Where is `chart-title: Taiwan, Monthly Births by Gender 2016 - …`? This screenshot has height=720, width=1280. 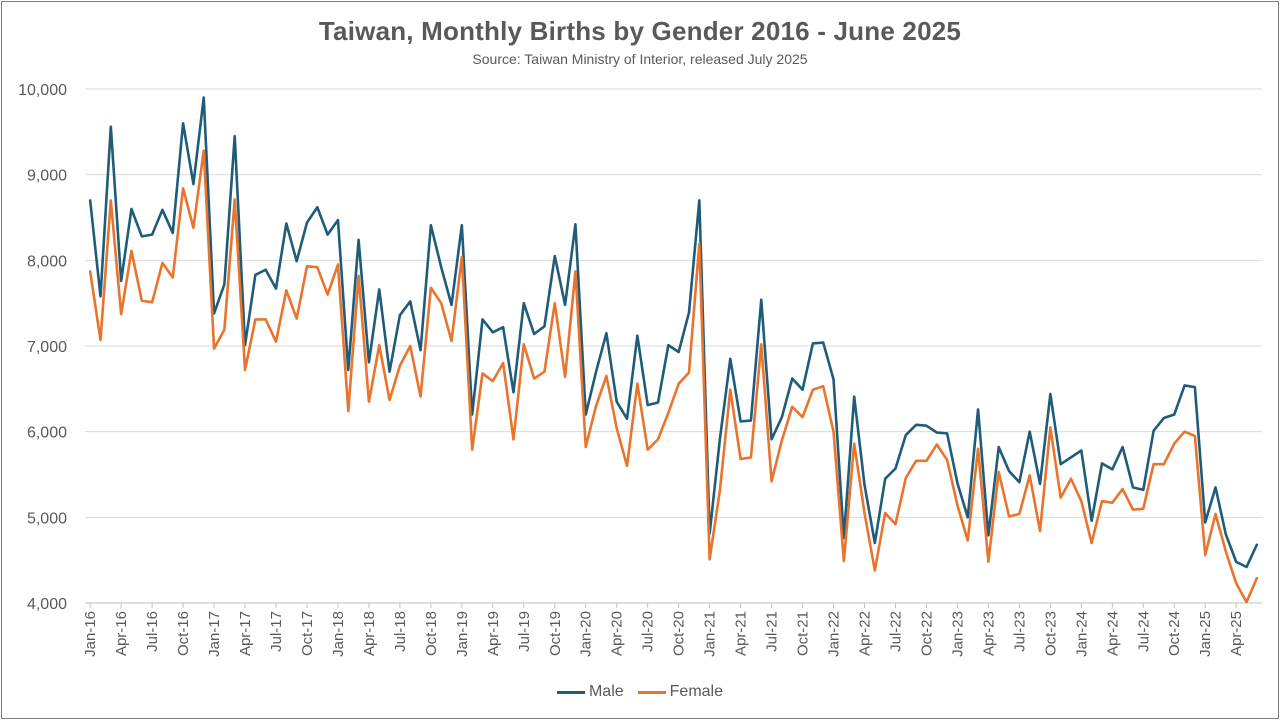 chart-title: Taiwan, Monthly Births by Gender 2016 - … is located at coordinates (640, 31).